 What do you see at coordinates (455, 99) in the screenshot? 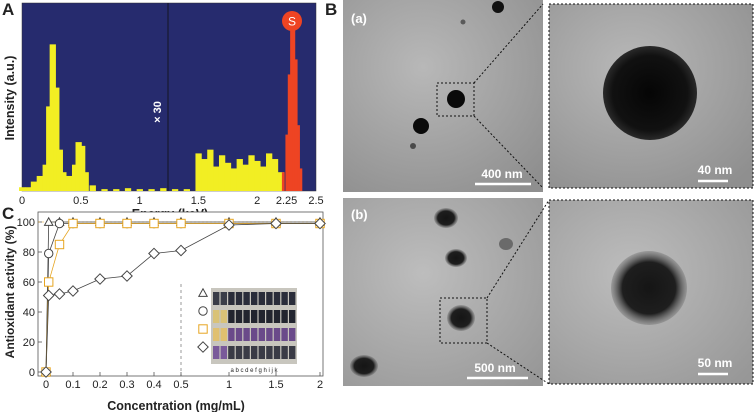
I see `zoom-region-box` at bounding box center [455, 99].